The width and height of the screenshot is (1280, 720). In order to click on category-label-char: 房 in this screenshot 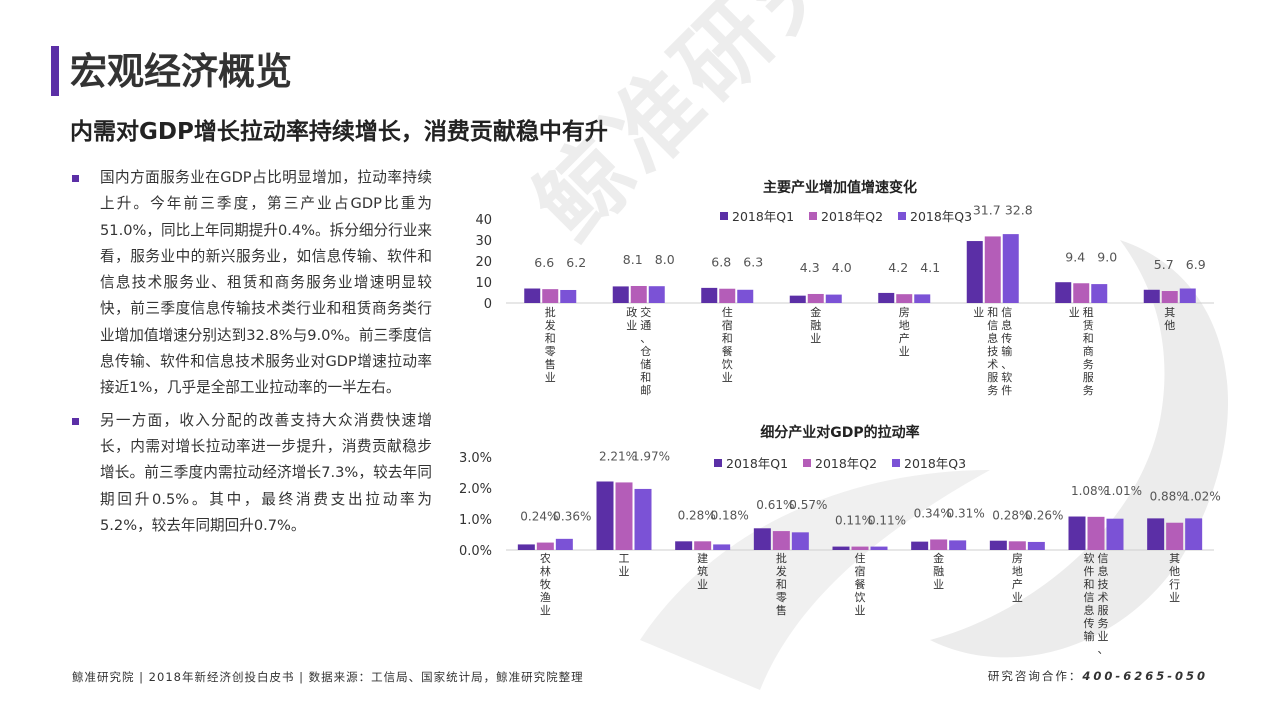, I will do `click(904, 312)`.